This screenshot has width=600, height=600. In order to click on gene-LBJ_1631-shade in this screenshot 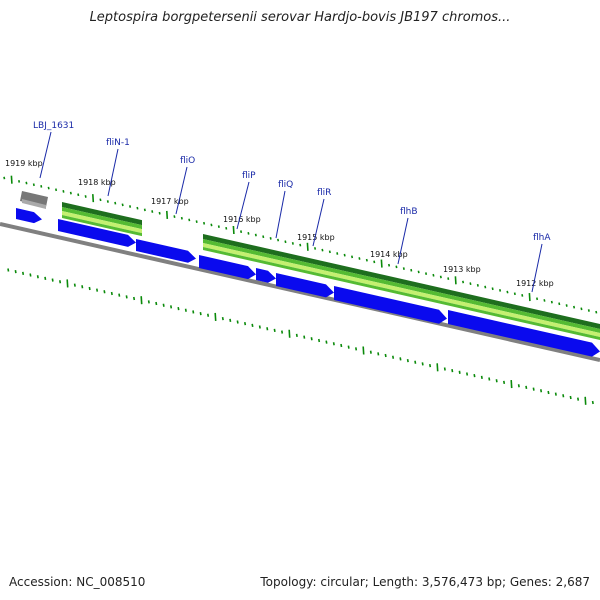, I will do `click(34, 204)`.